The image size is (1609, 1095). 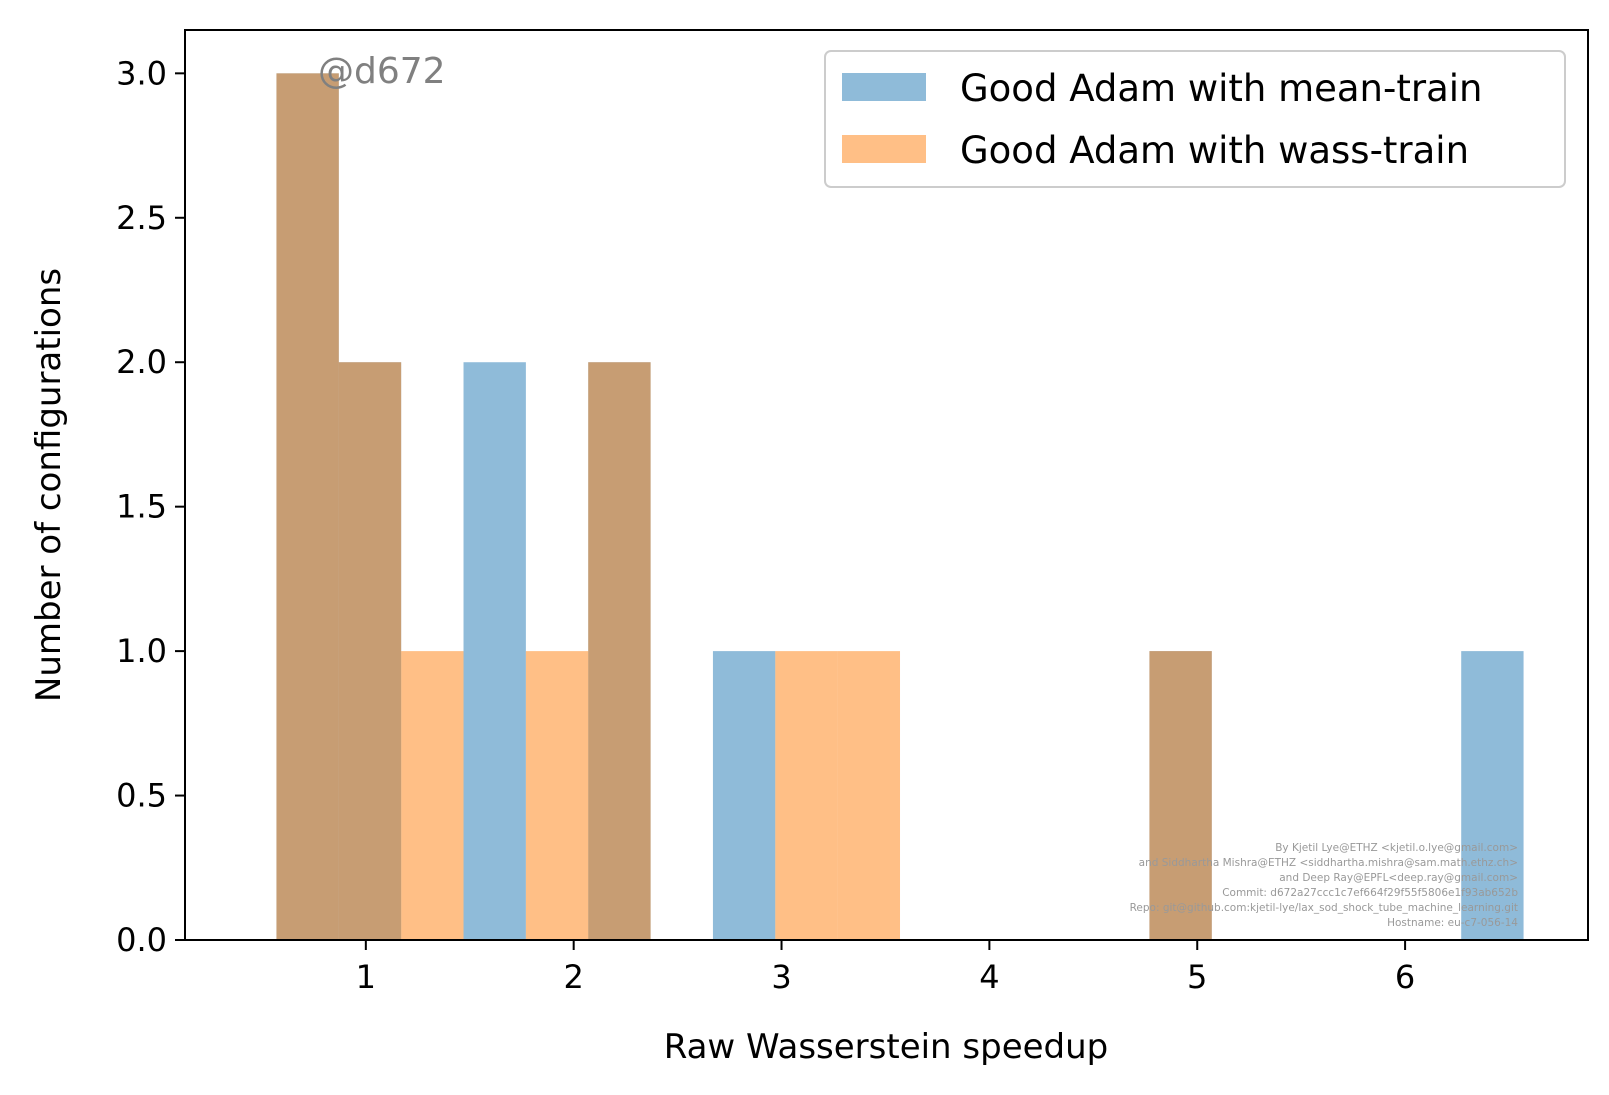 I want to click on x-axis-label: Raw Wasserstein speedup, so click(x=886, y=1047).